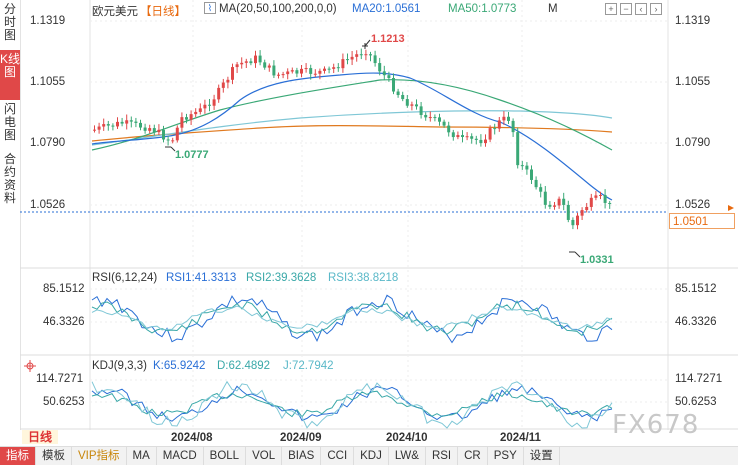  I want to click on rsi3-line, so click(352, 318).